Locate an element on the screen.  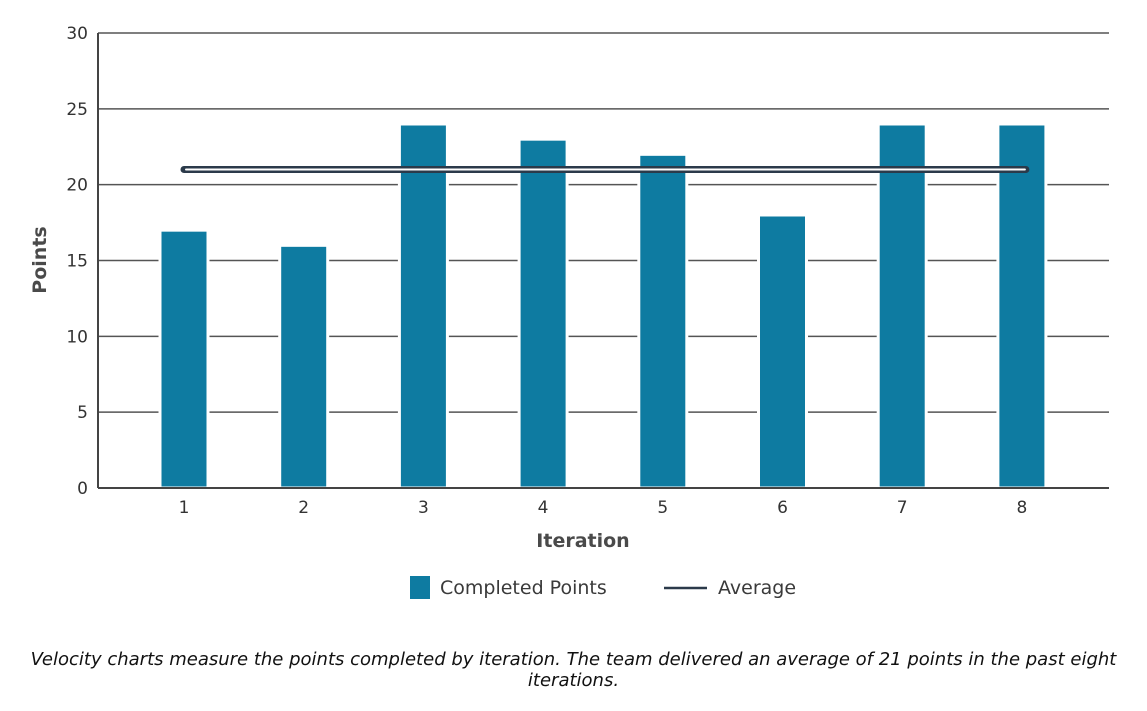
legend: Completed Points Average is located at coordinates (603, 587).